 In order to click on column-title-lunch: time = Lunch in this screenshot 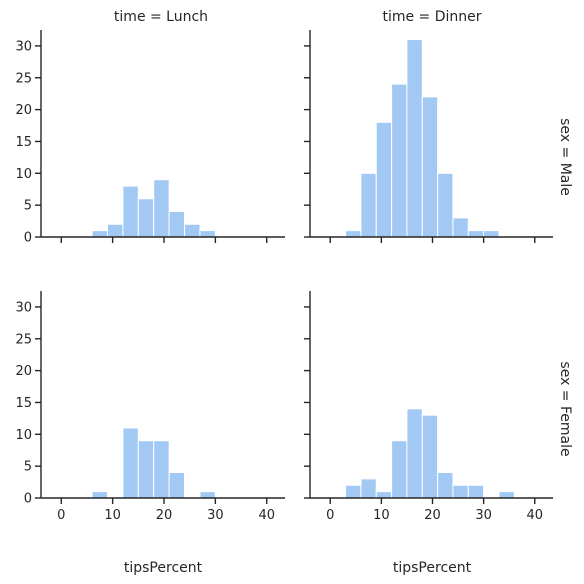, I will do `click(161, 17)`.